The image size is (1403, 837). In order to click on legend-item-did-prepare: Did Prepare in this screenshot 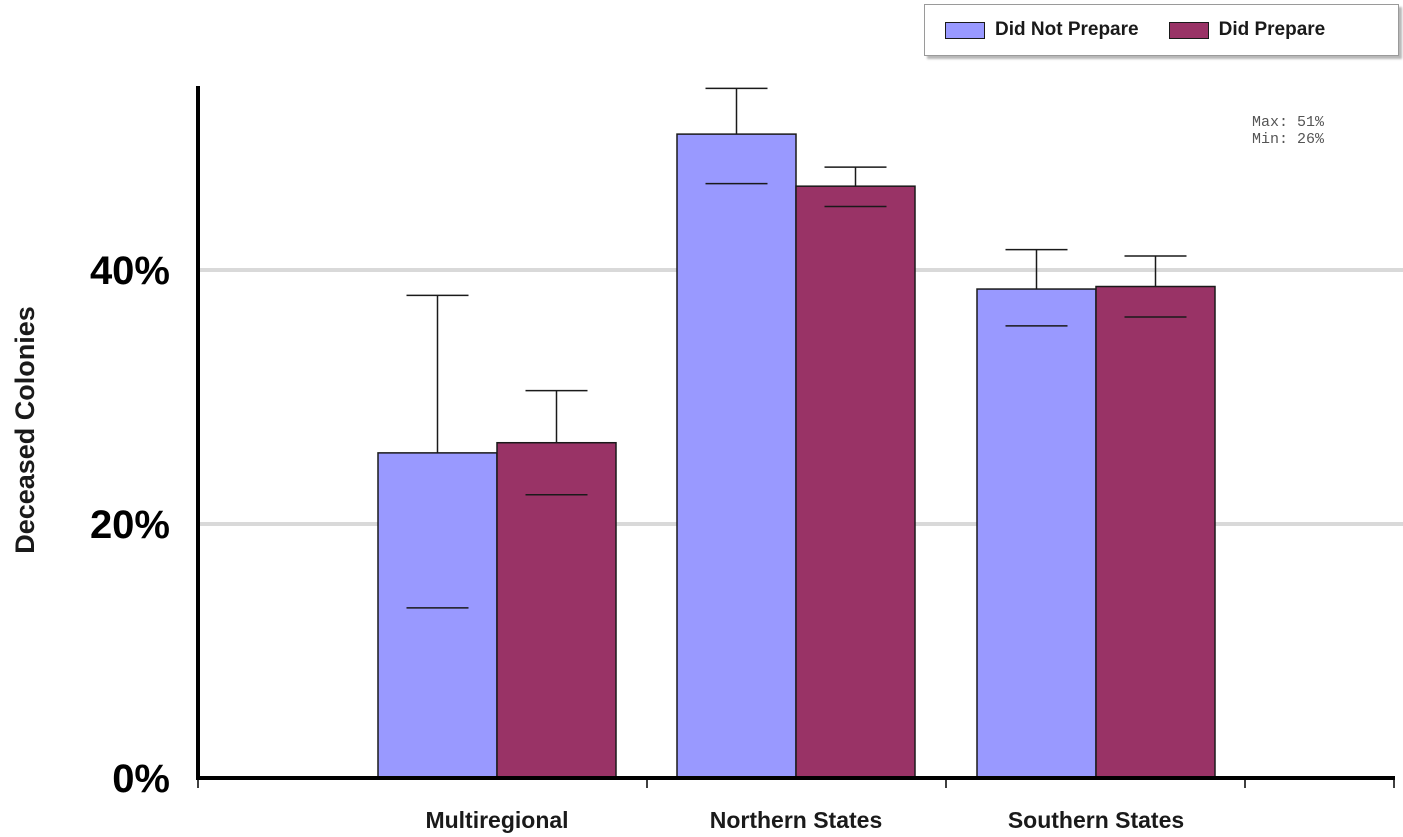, I will do `click(1247, 30)`.